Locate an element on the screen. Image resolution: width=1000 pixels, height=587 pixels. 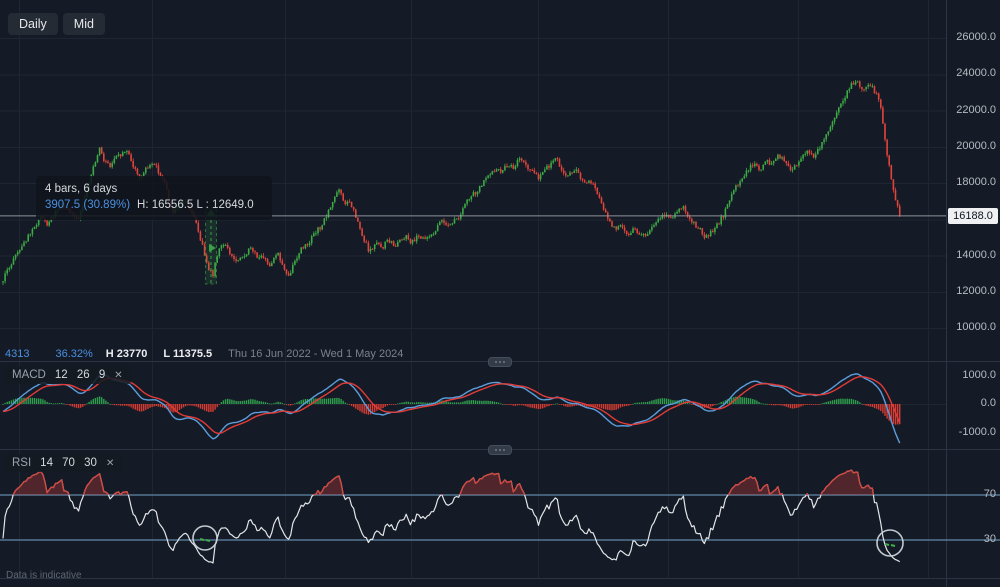
panel-resize-handle-macd is located at coordinates (500, 362).